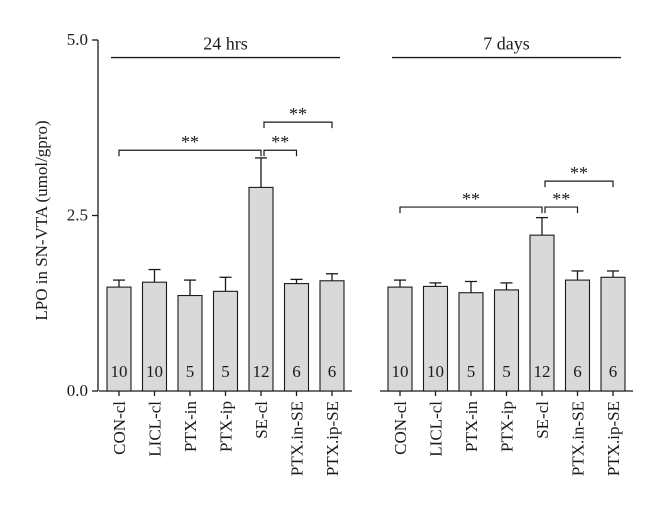  What do you see at coordinates (506, 44) in the screenshot?
I see `group-title: 7 days` at bounding box center [506, 44].